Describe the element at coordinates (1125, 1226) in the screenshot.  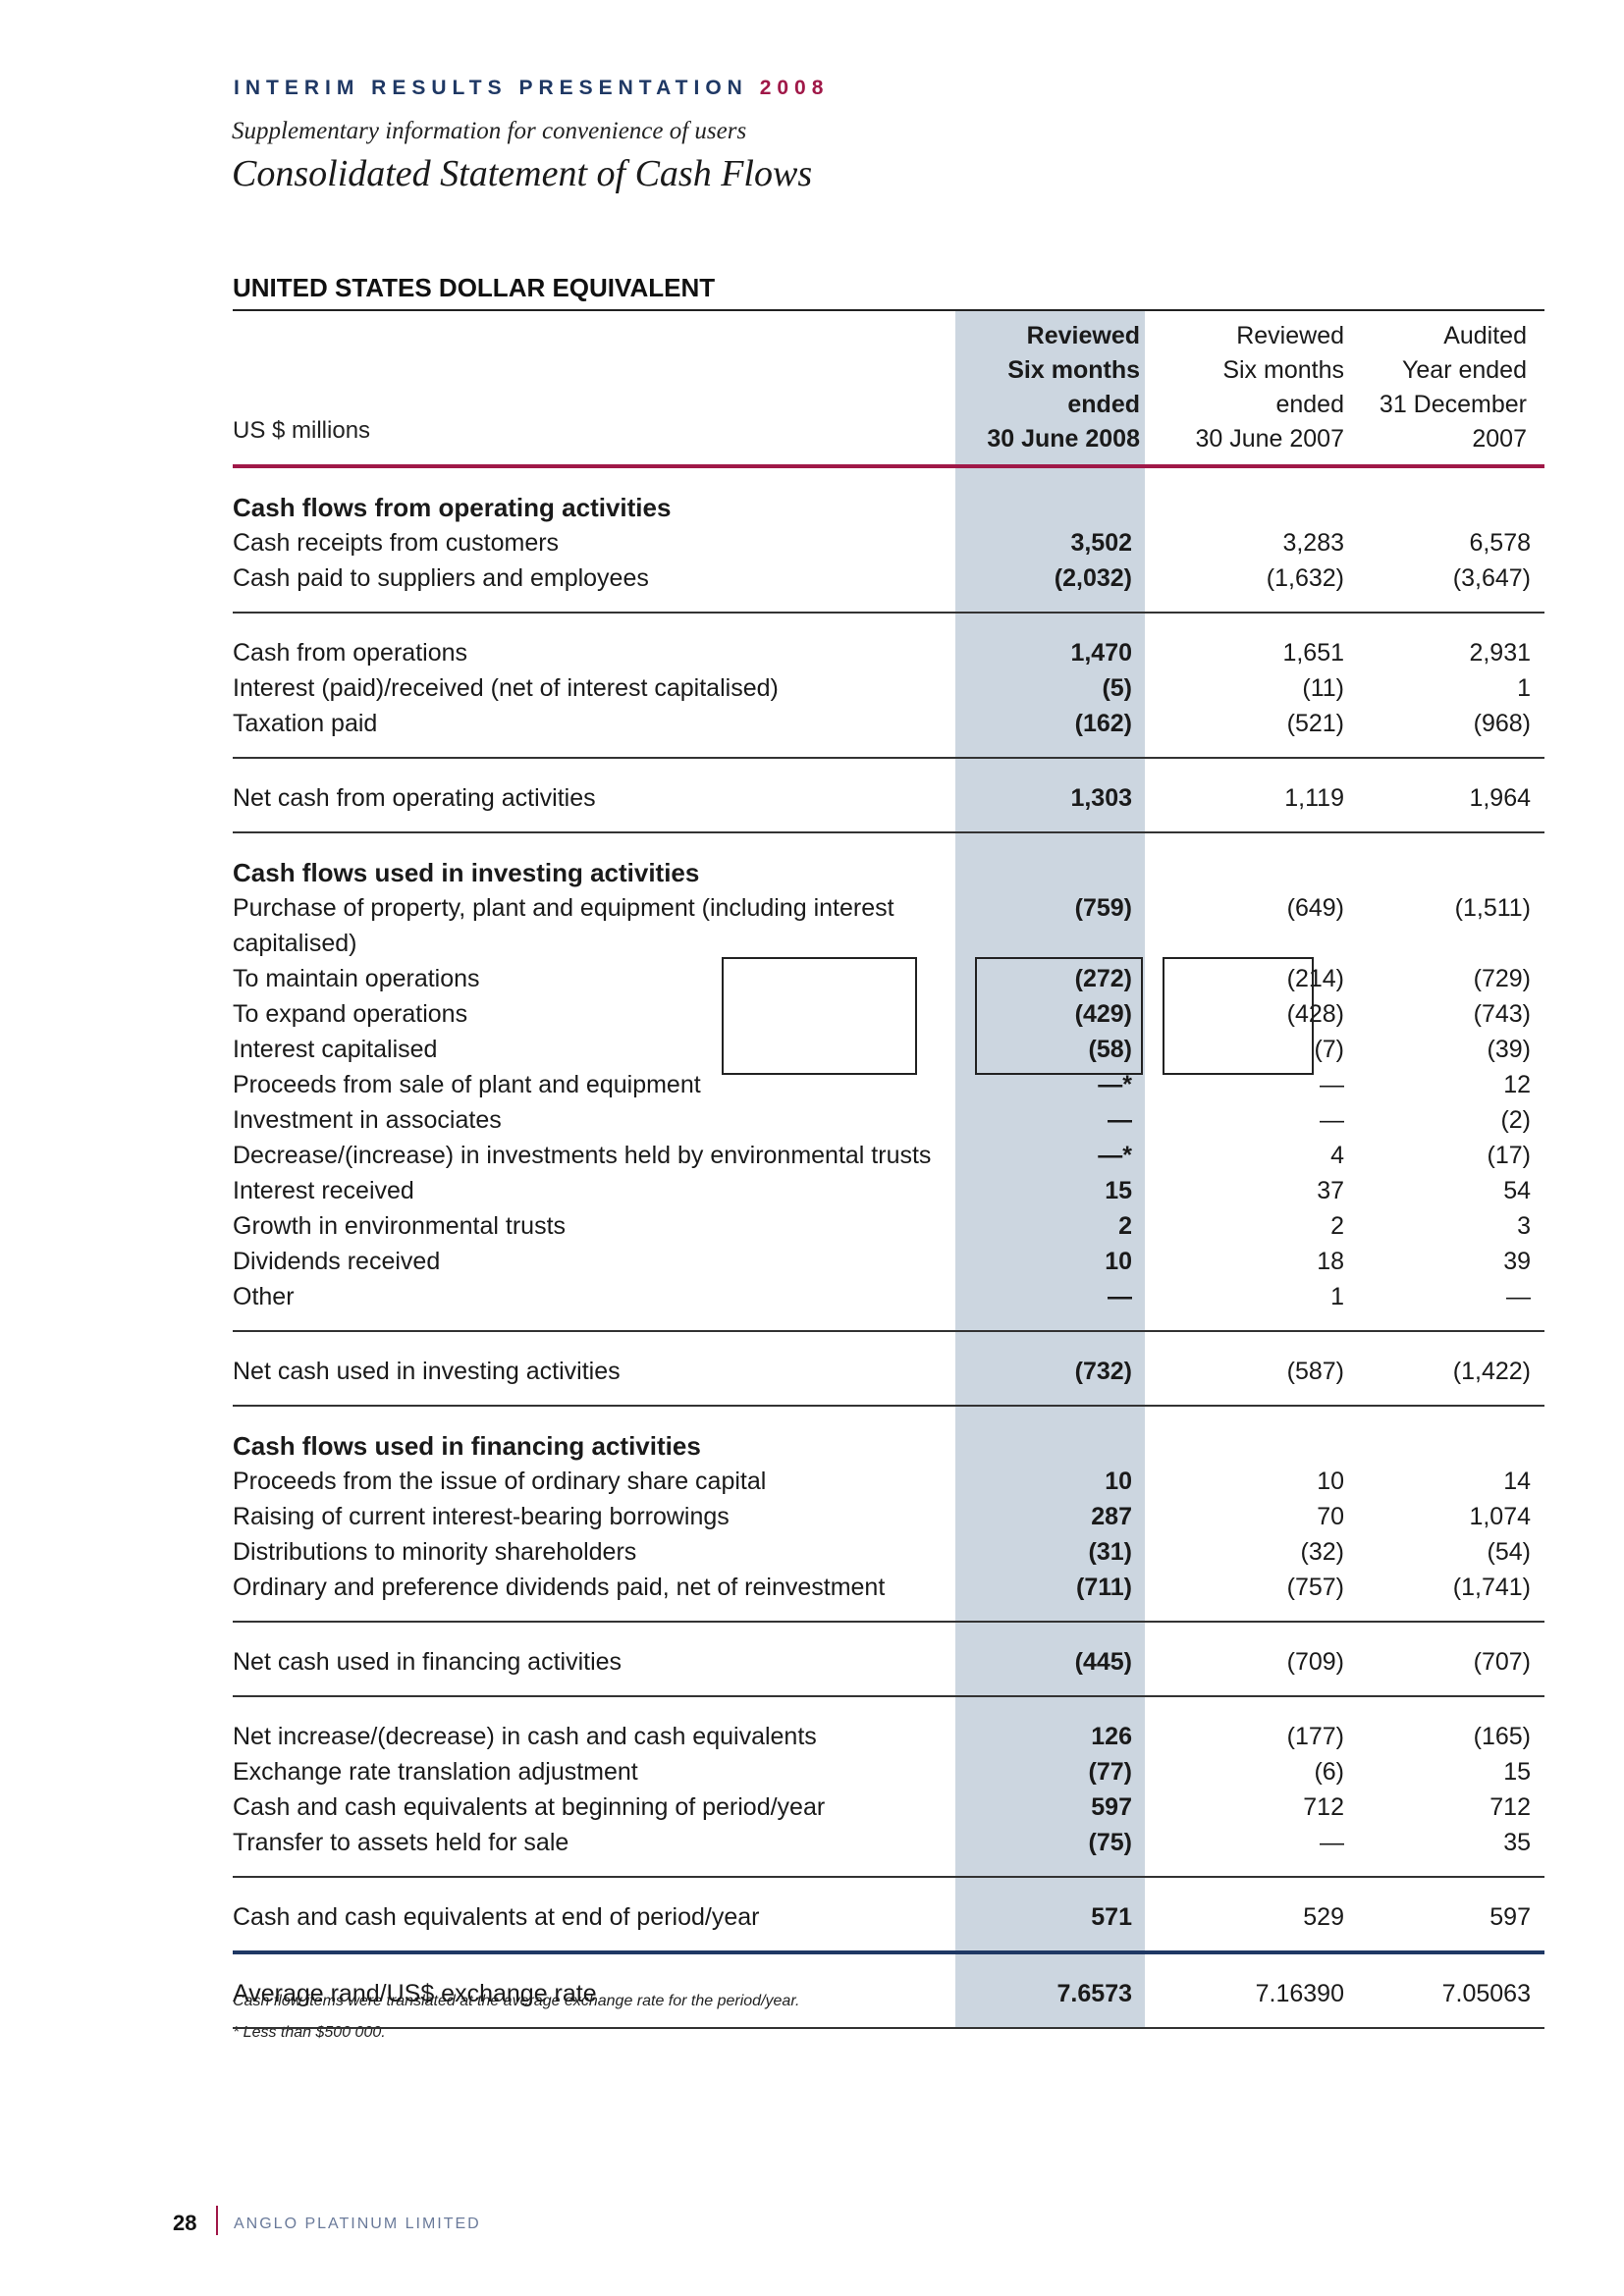
I see `value-current: 2` at that location.